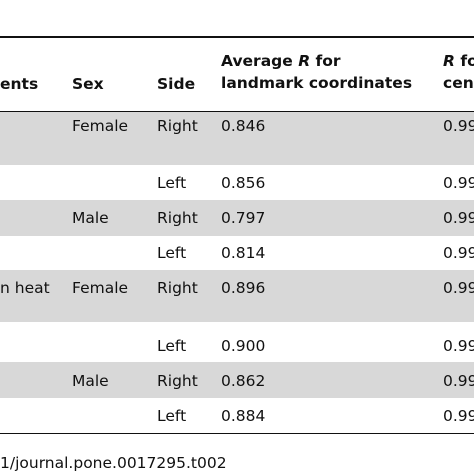 Image resolution: width=474 pixels, height=474 pixels. What do you see at coordinates (237, 111) in the screenshot?
I see `header-rule` at bounding box center [237, 111].